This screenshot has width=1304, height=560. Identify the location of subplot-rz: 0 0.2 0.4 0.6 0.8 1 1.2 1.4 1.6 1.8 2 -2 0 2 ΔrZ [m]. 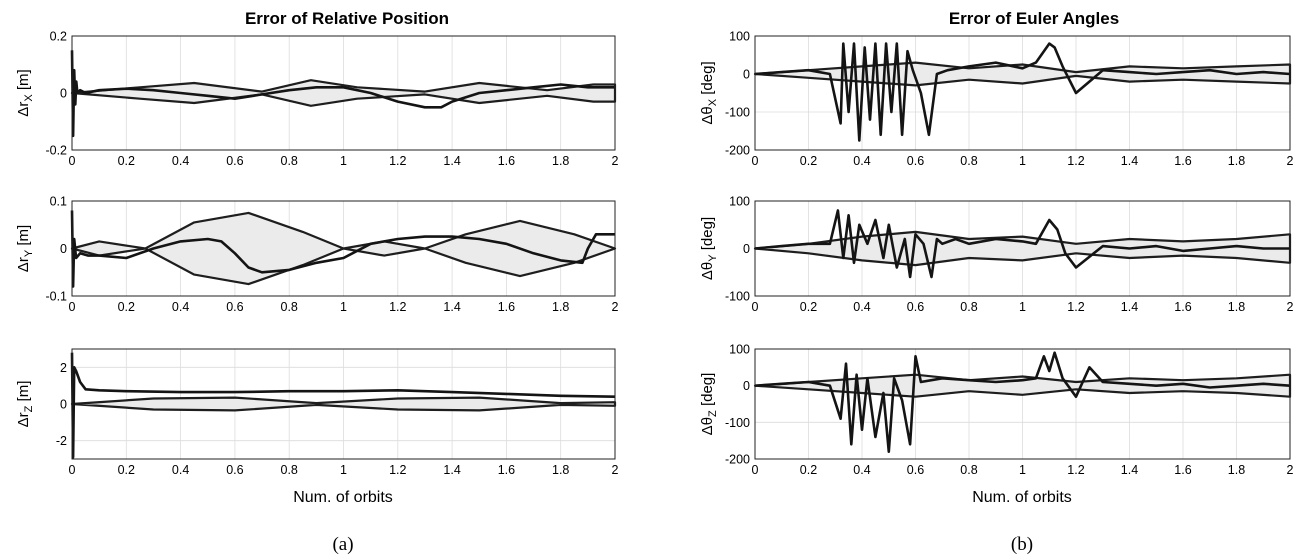
(317, 412).